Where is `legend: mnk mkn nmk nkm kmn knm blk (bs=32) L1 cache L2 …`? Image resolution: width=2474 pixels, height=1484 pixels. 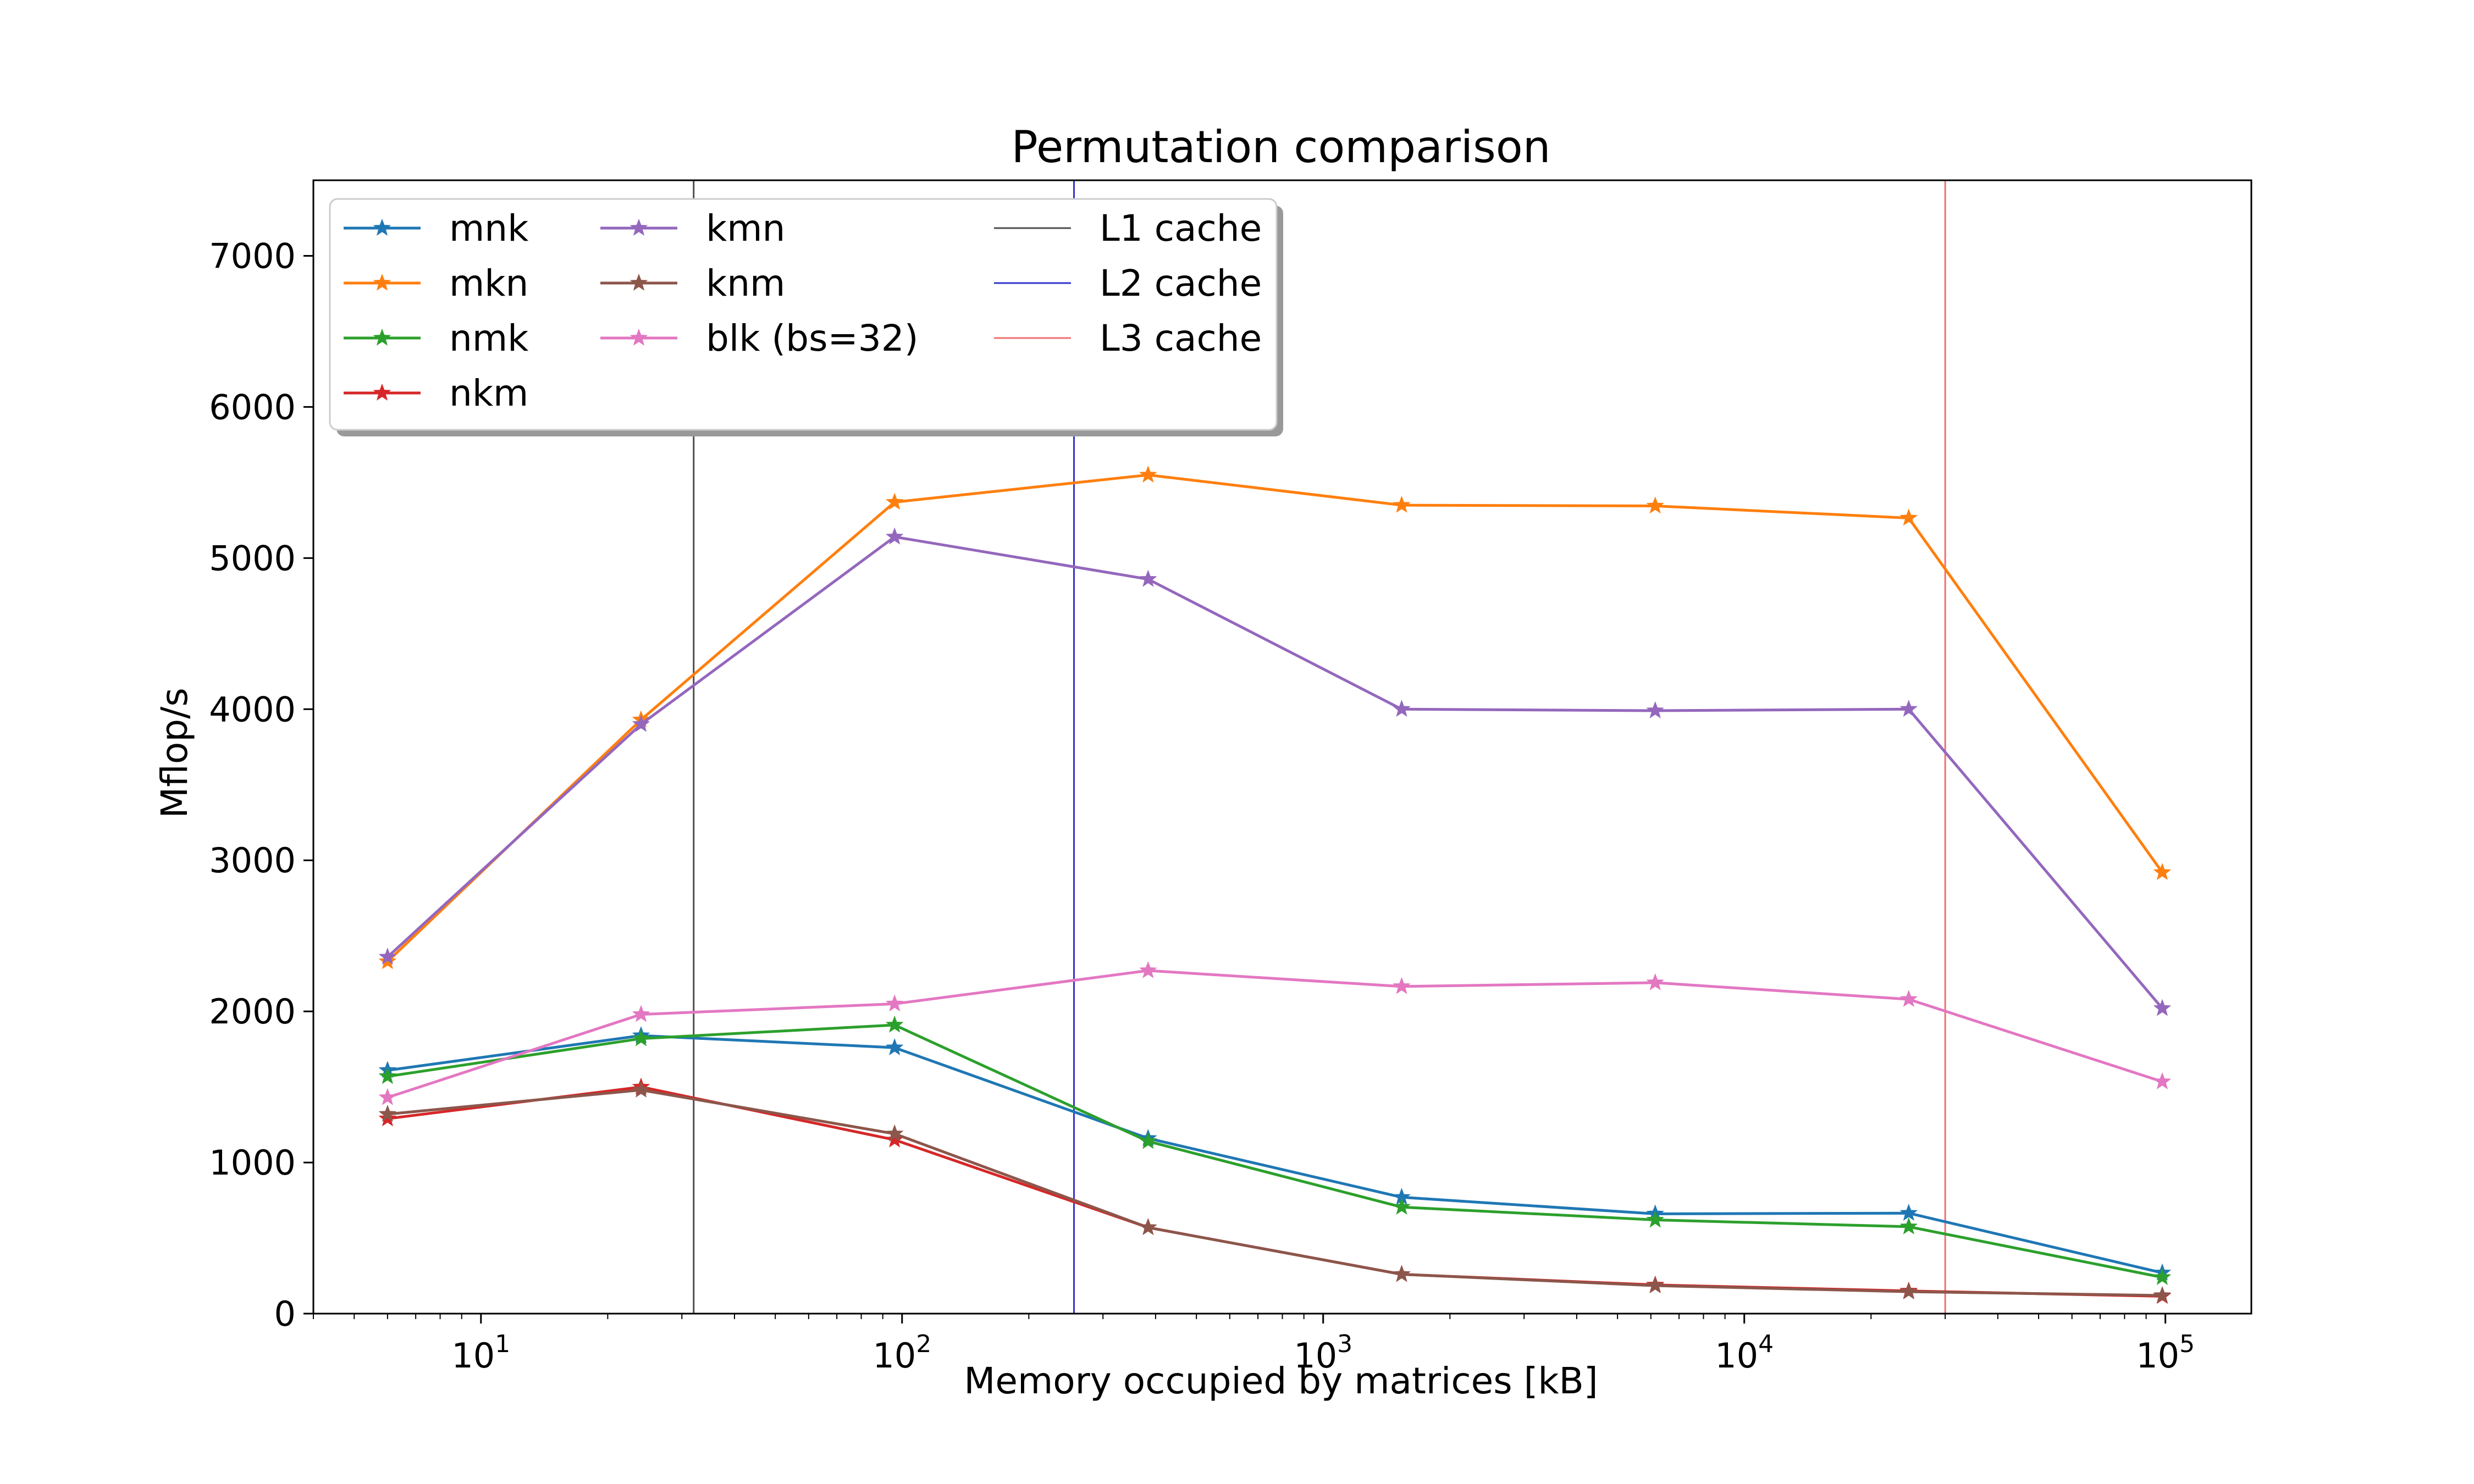 legend: mnk mkn nmk nkm kmn knm blk (bs=32) L1 cache L2 … is located at coordinates (806, 317).